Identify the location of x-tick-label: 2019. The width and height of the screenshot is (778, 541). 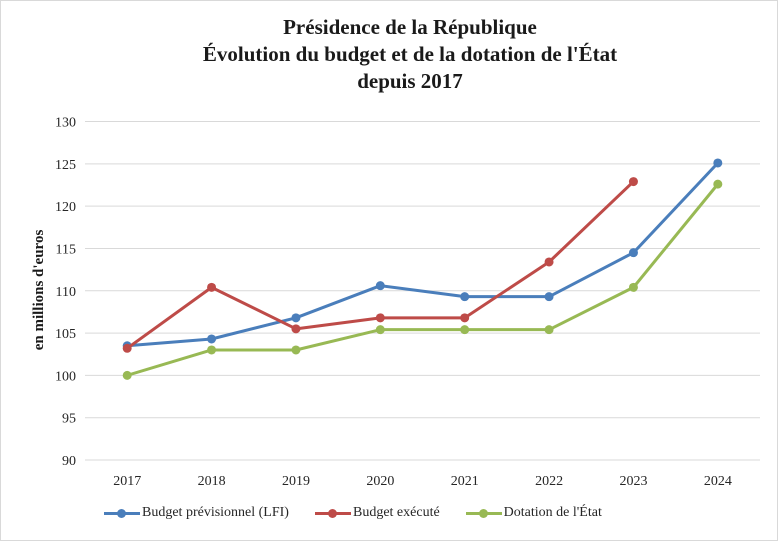
(296, 481).